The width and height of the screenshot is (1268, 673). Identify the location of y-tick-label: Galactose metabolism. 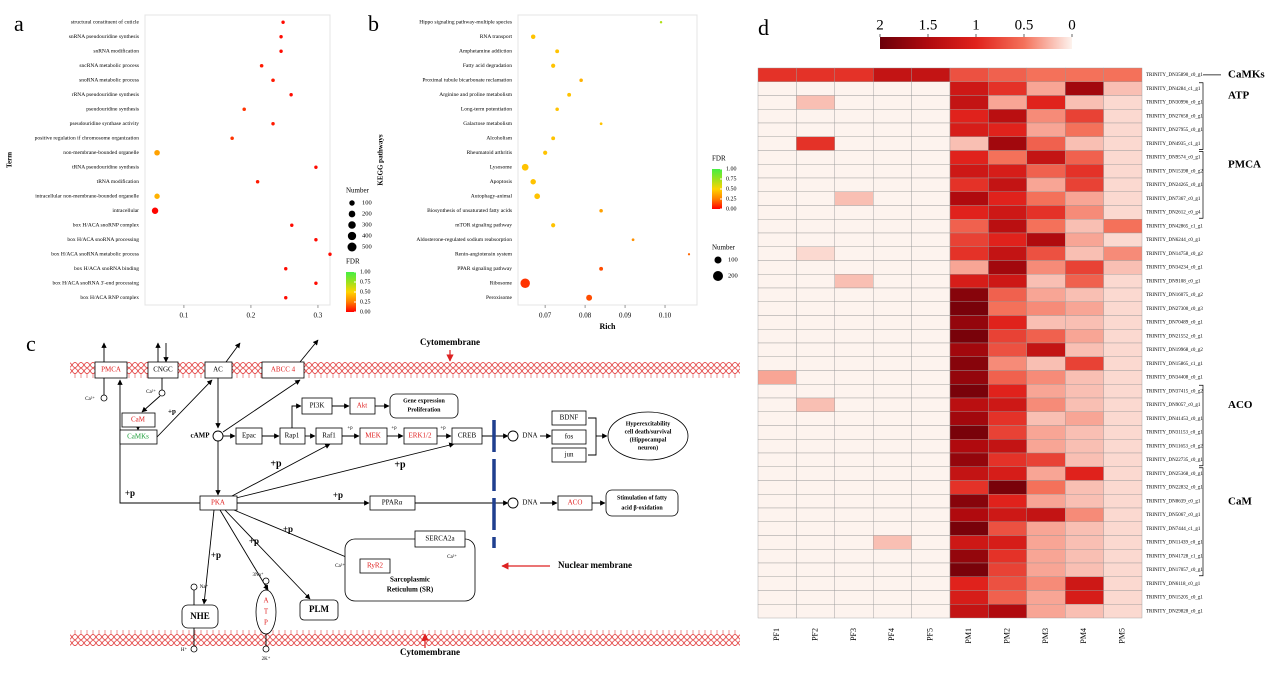
(487, 124).